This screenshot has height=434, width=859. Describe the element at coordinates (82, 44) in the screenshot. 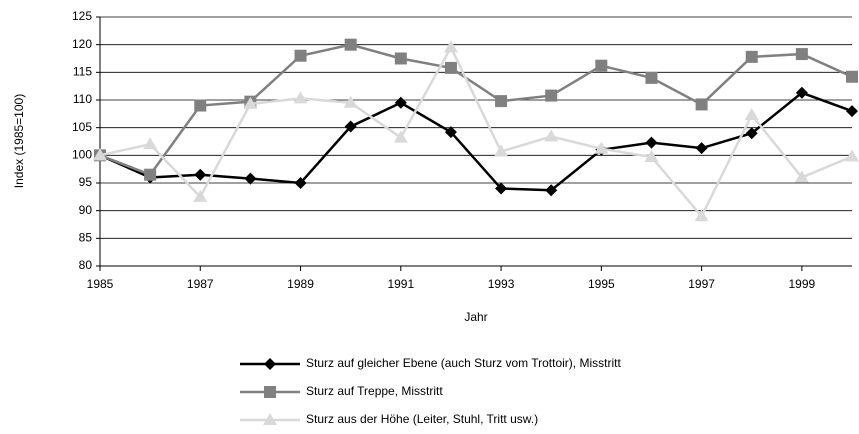

I see `y-tick-label: 120` at that location.